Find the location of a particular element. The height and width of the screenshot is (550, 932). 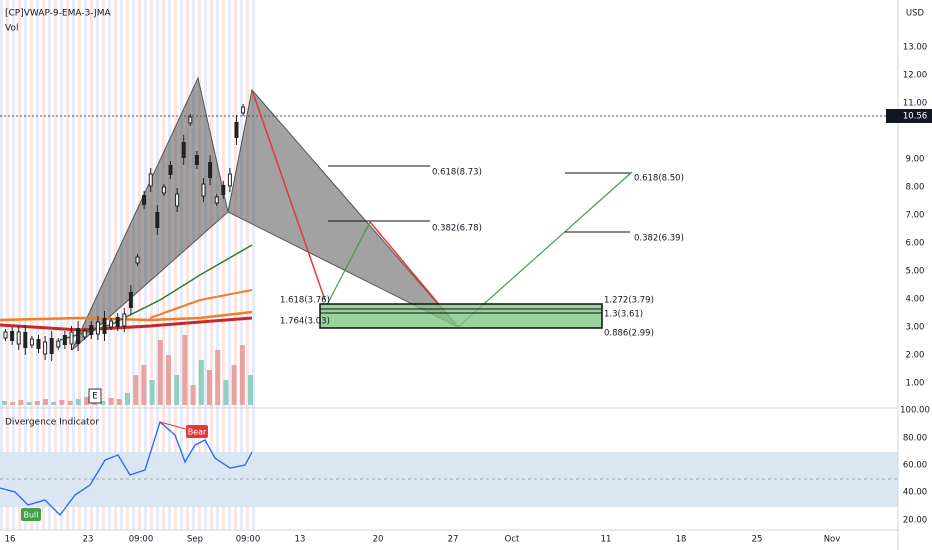

time-tick: 13 is located at coordinates (300, 540).